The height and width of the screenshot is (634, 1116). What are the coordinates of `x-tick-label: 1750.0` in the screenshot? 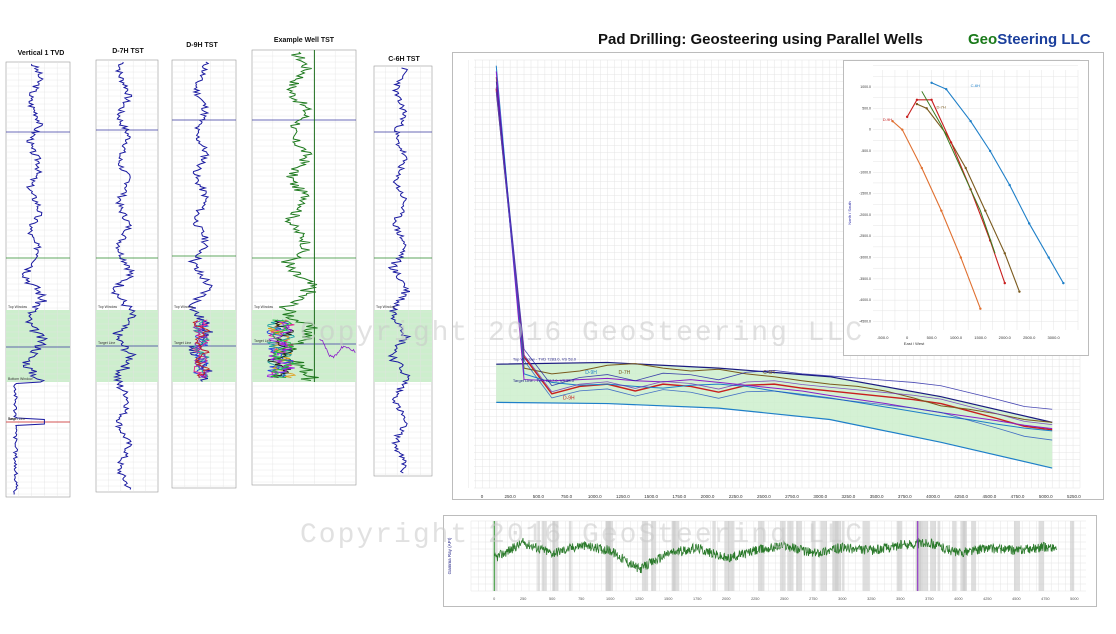 It's located at (679, 496).